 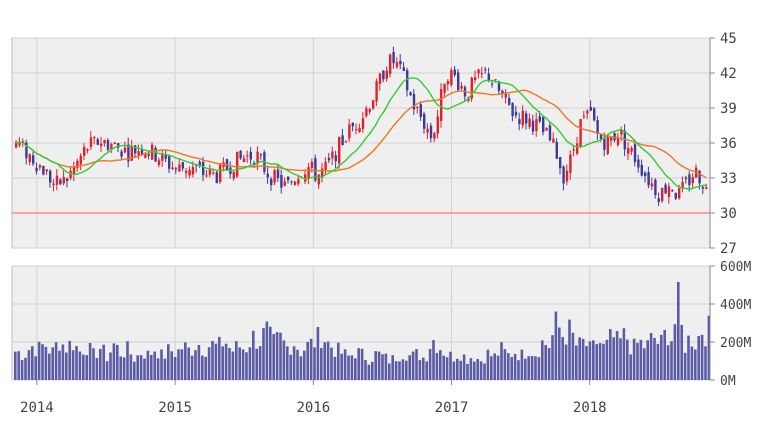 I want to click on year-tick-label: 2018, so click(x=590, y=408).